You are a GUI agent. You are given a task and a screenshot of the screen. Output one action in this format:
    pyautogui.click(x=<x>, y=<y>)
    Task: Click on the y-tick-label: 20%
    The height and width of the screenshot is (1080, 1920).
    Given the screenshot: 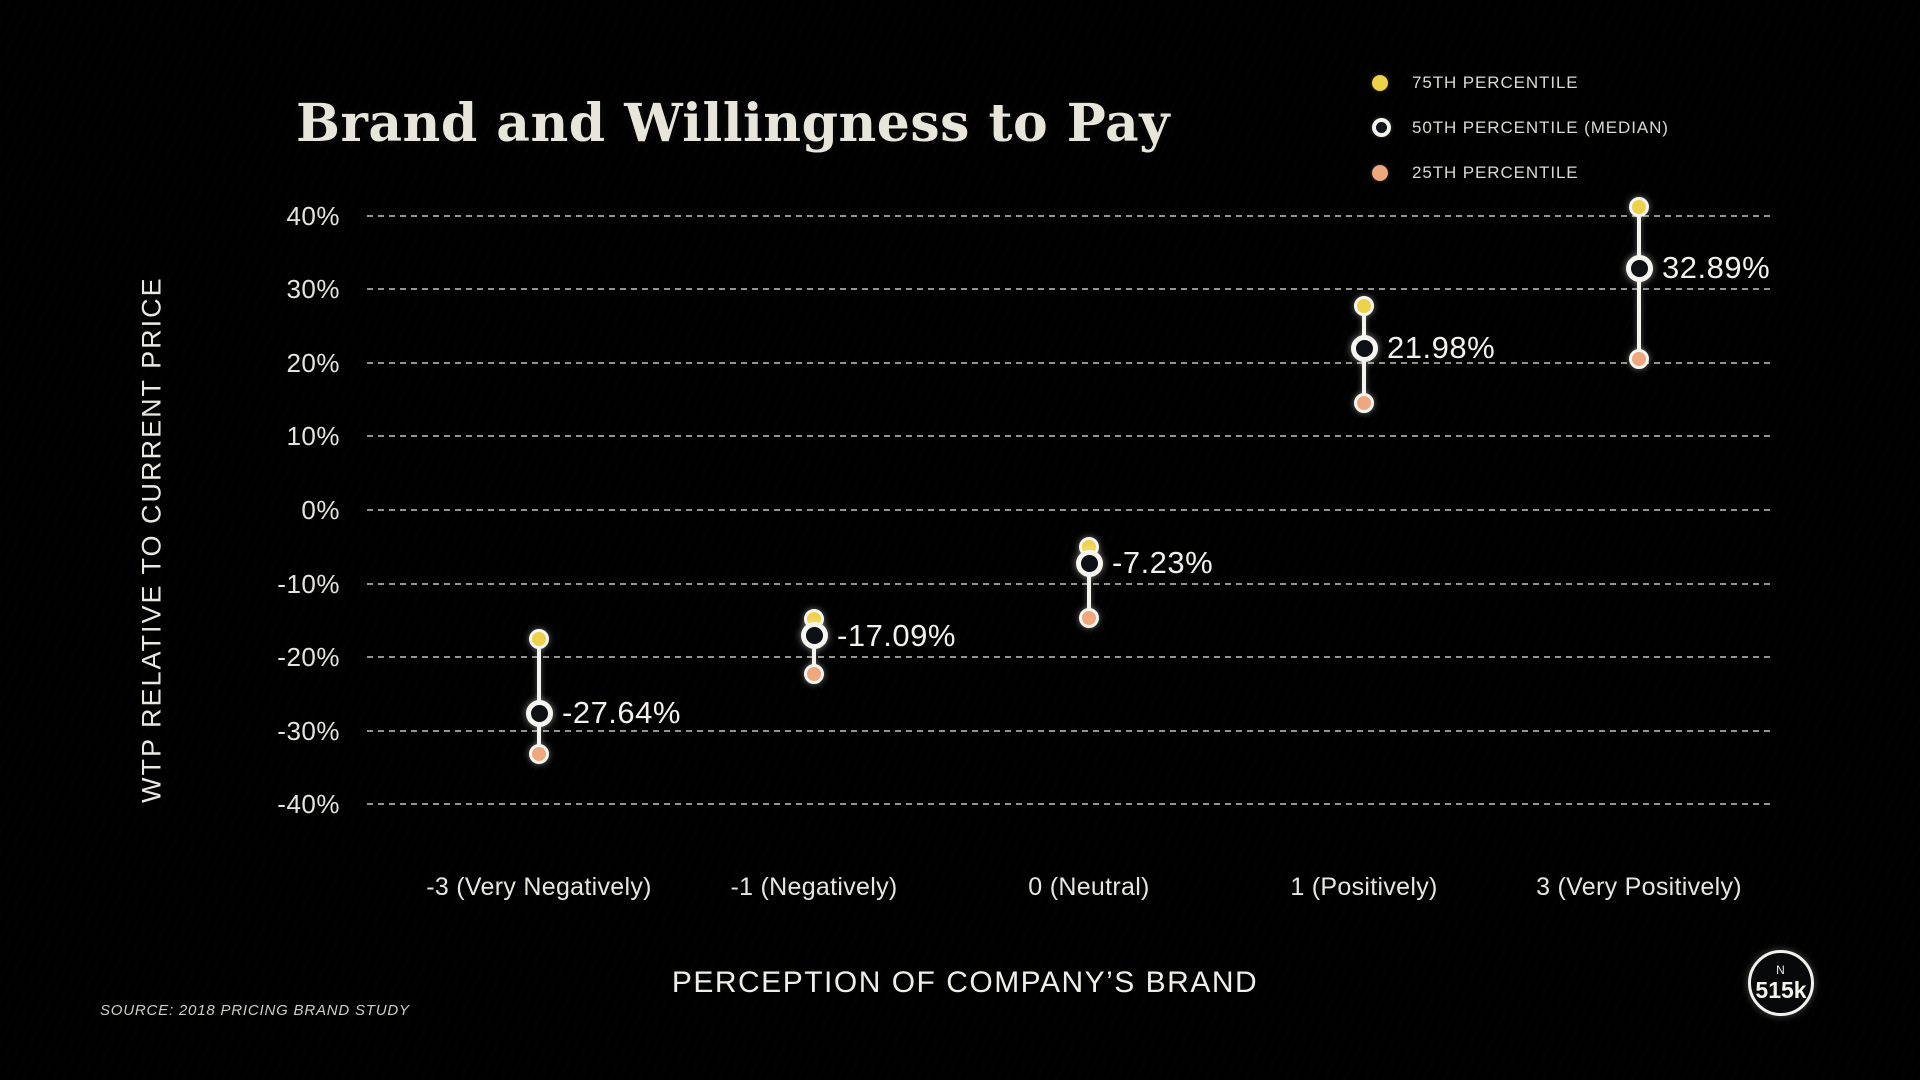 What is the action you would take?
    pyautogui.click(x=313, y=362)
    